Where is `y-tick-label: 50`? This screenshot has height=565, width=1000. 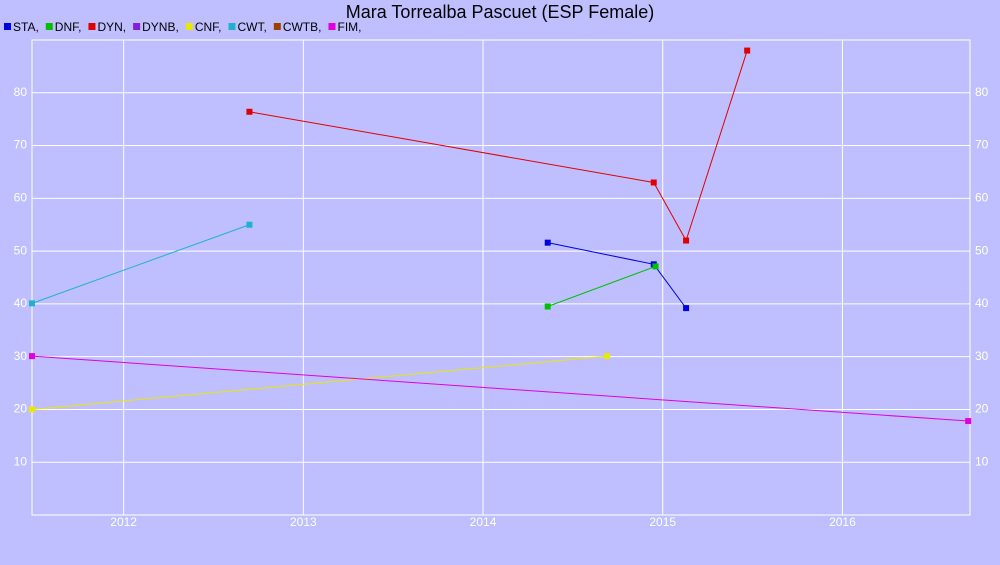
y-tick-label: 50 is located at coordinates (21, 250).